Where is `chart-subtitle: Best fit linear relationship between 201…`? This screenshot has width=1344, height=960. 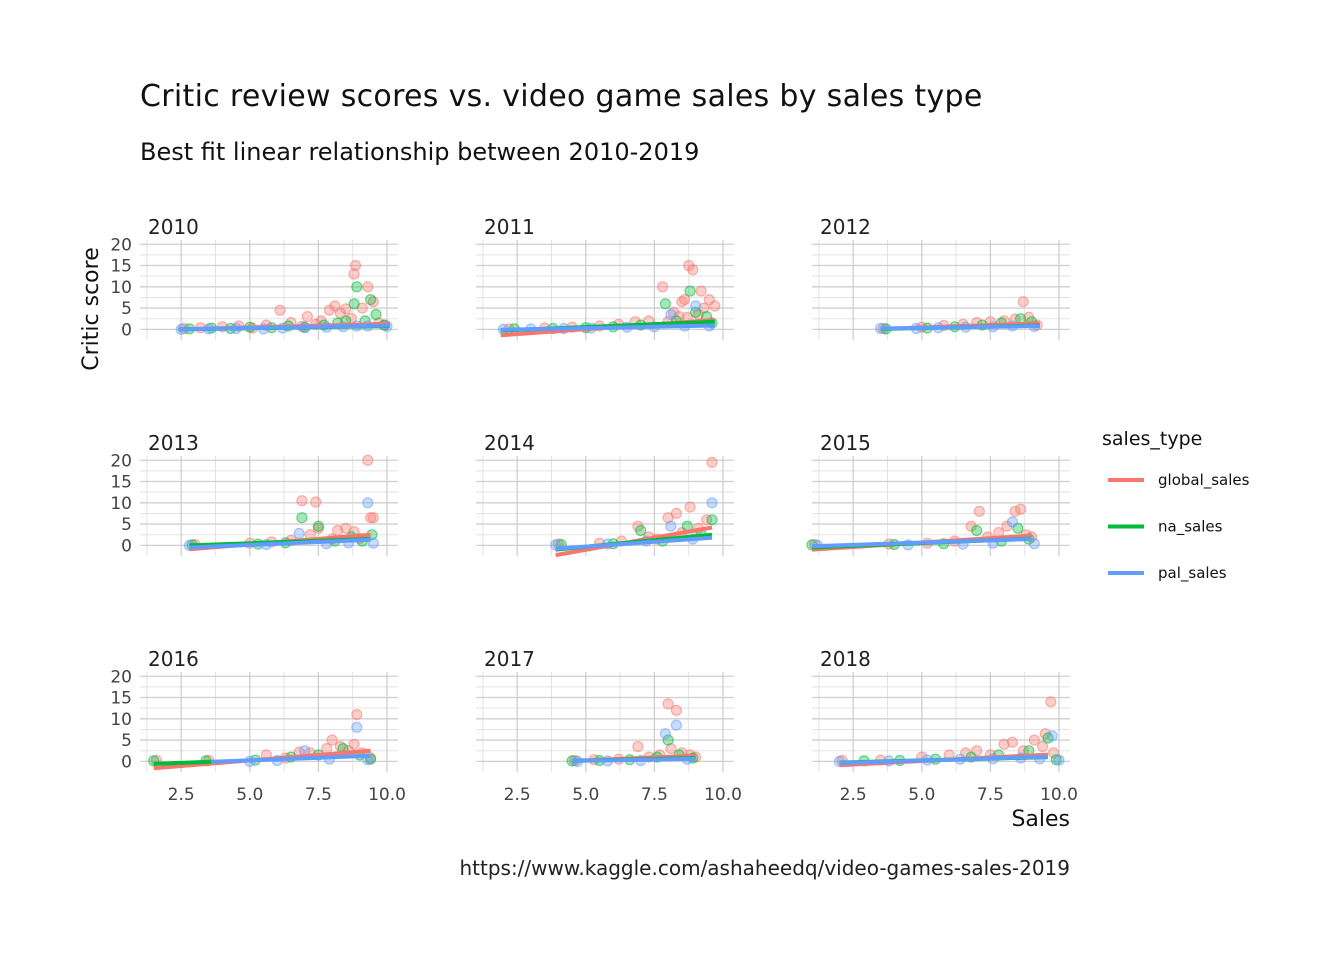
chart-subtitle: Best fit linear relationship between 201… is located at coordinates (419, 152).